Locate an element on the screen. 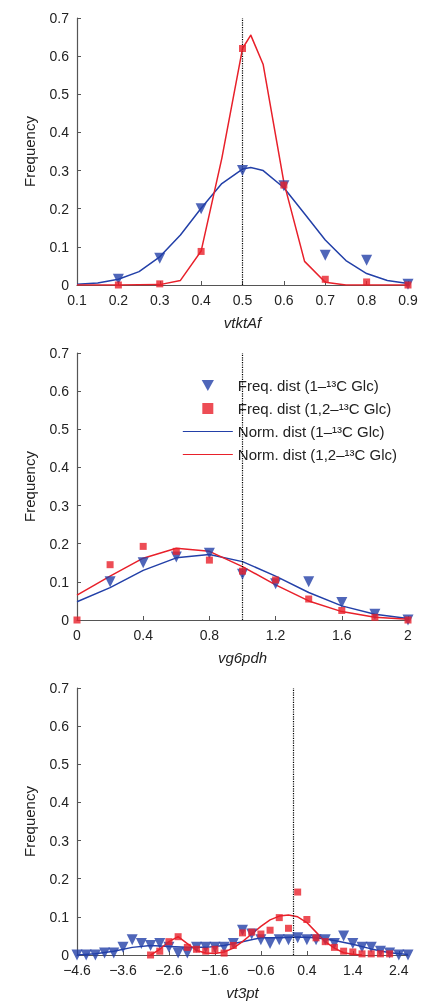 The height and width of the screenshot is (1005, 422). x-axis-title: vt3pt is located at coordinates (243, 992).